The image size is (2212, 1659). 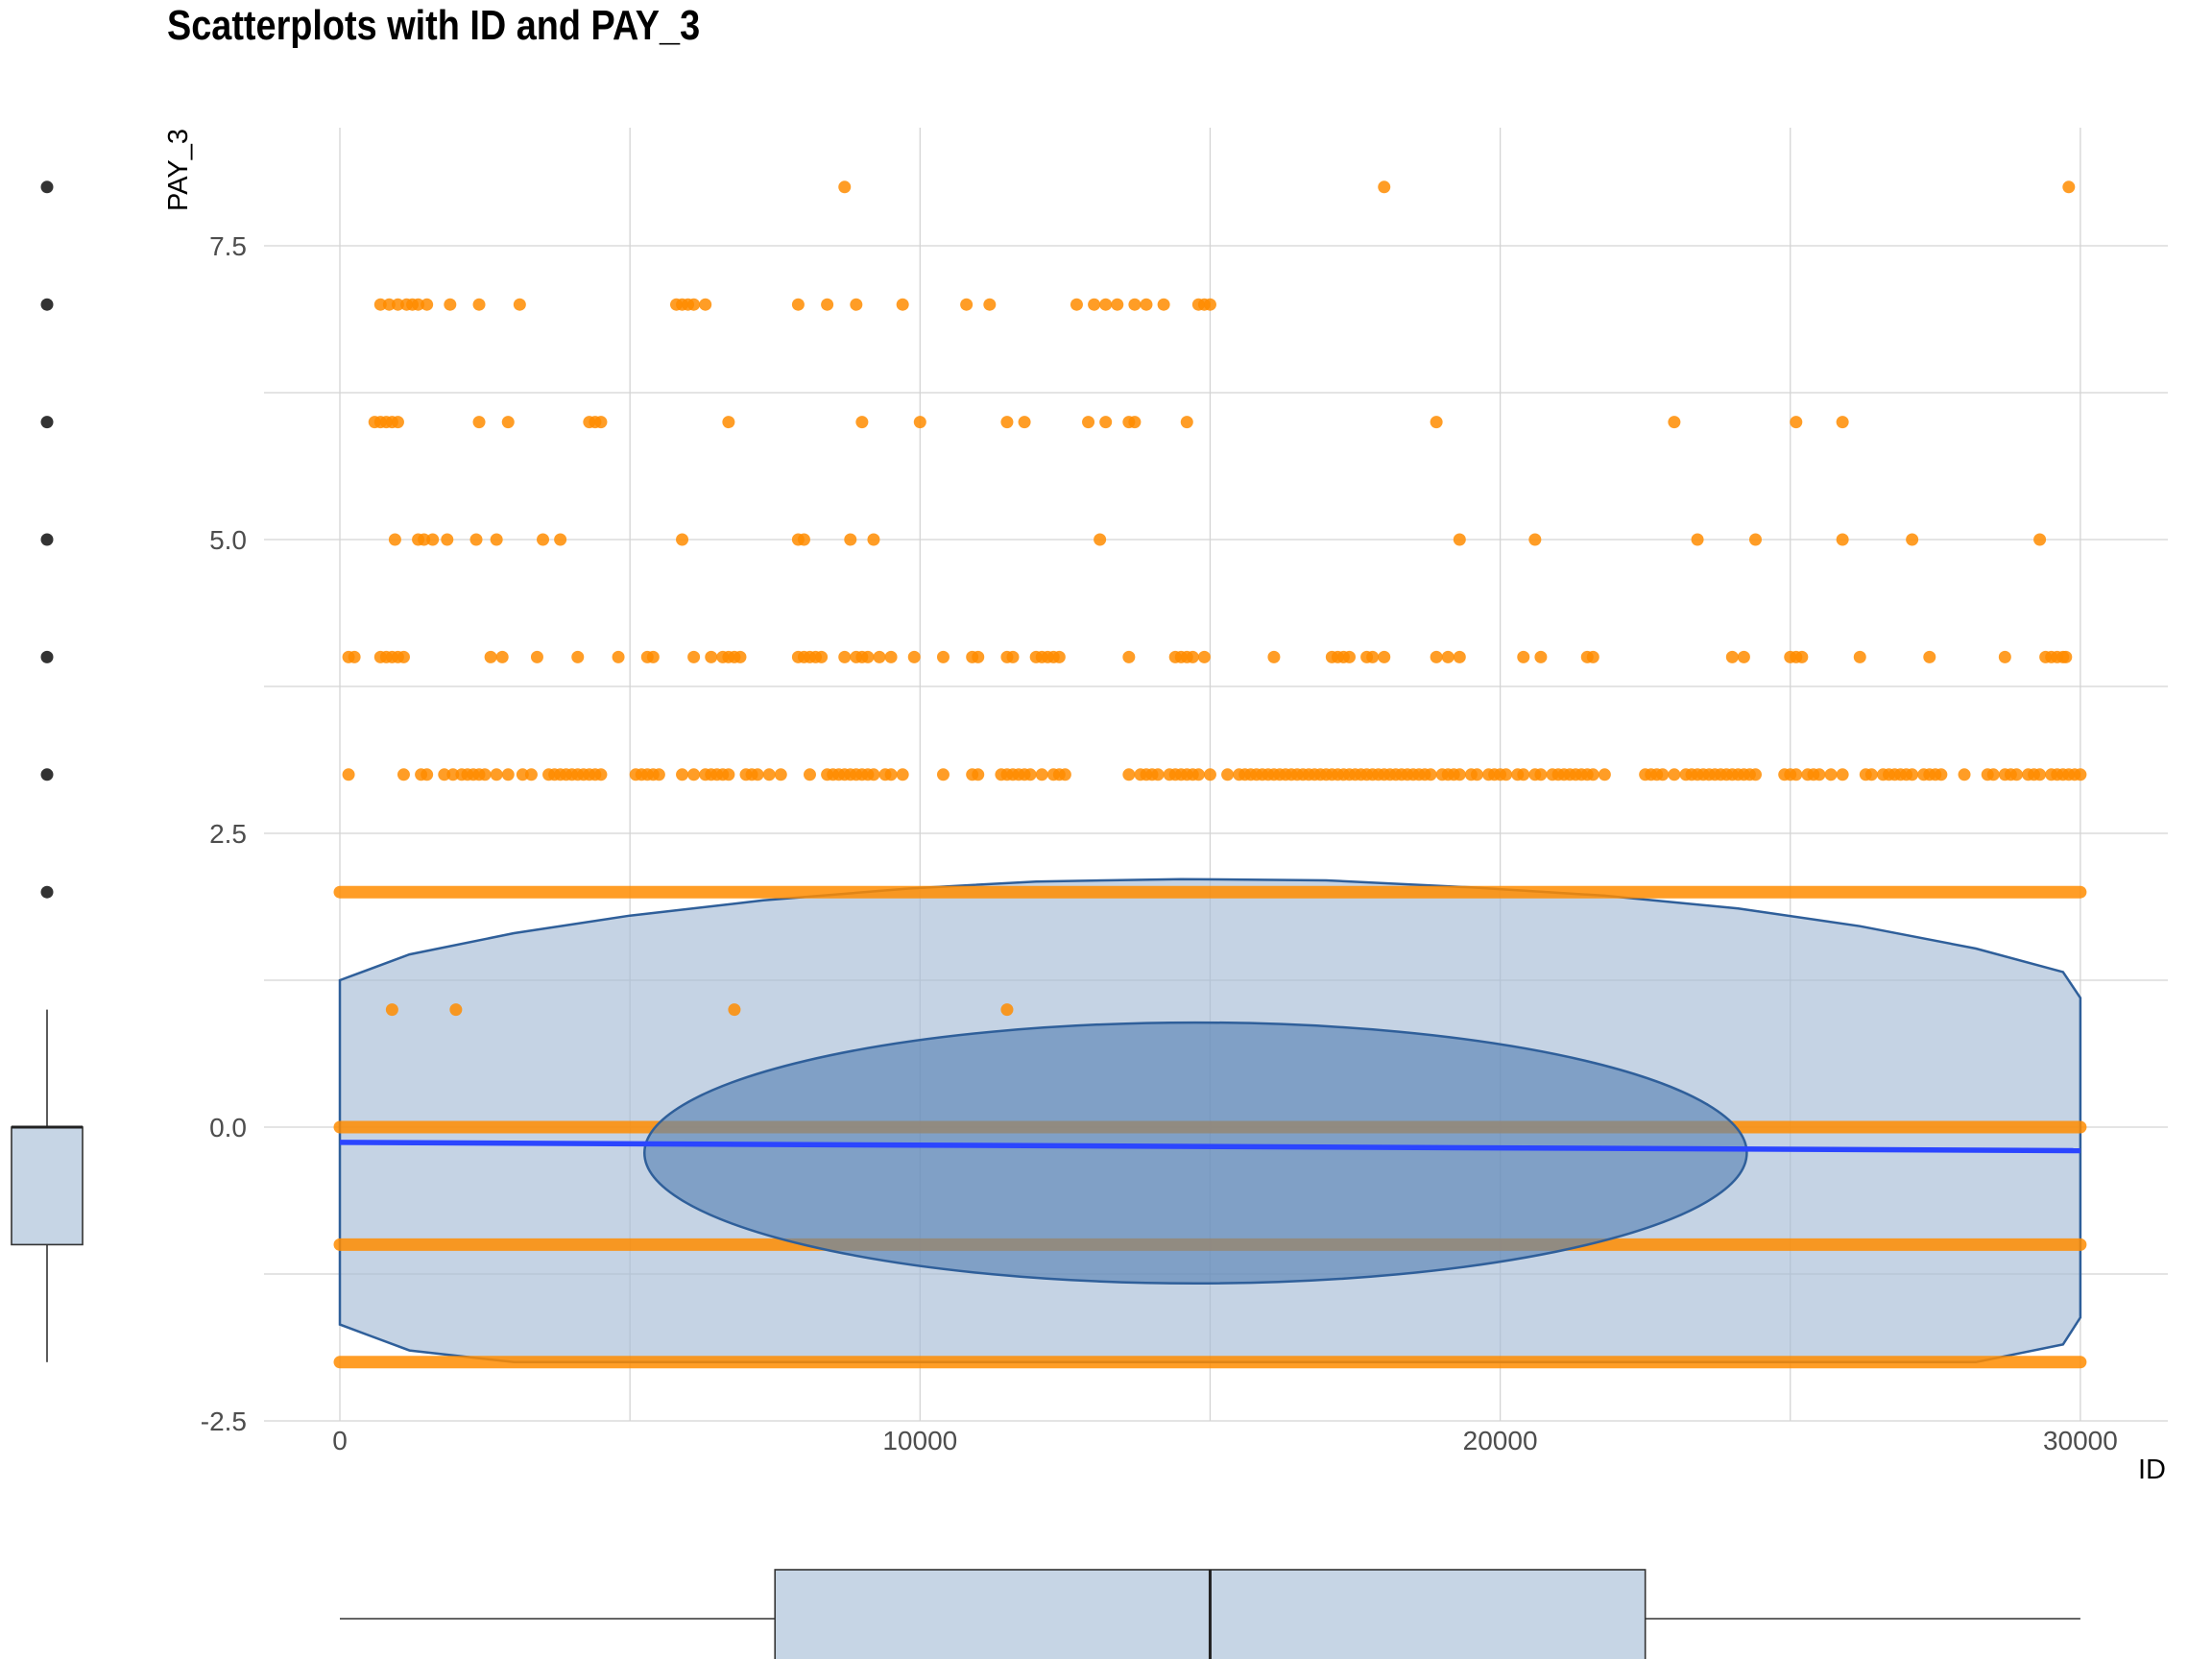 I want to click on y-axis-ticks: -2.5 0.0 2.5 5.0 7.5, so click(x=224, y=833).